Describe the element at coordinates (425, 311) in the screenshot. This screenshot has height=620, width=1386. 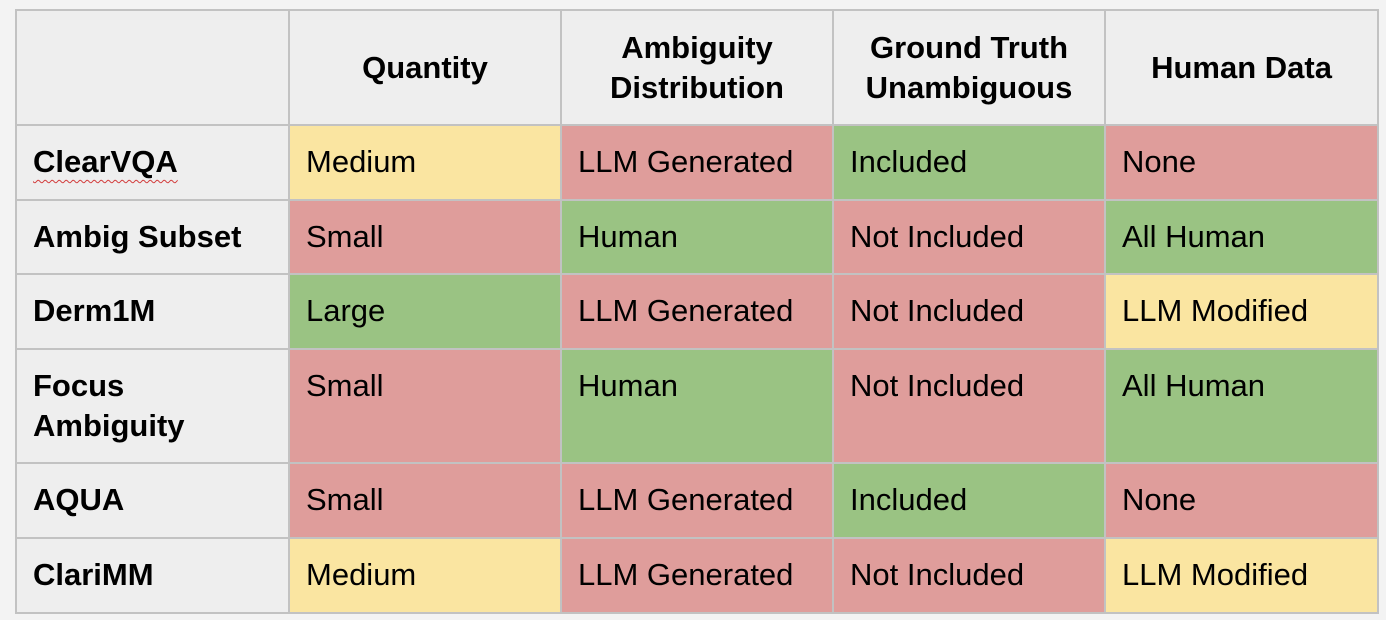
I see `table-cell: Large` at that location.